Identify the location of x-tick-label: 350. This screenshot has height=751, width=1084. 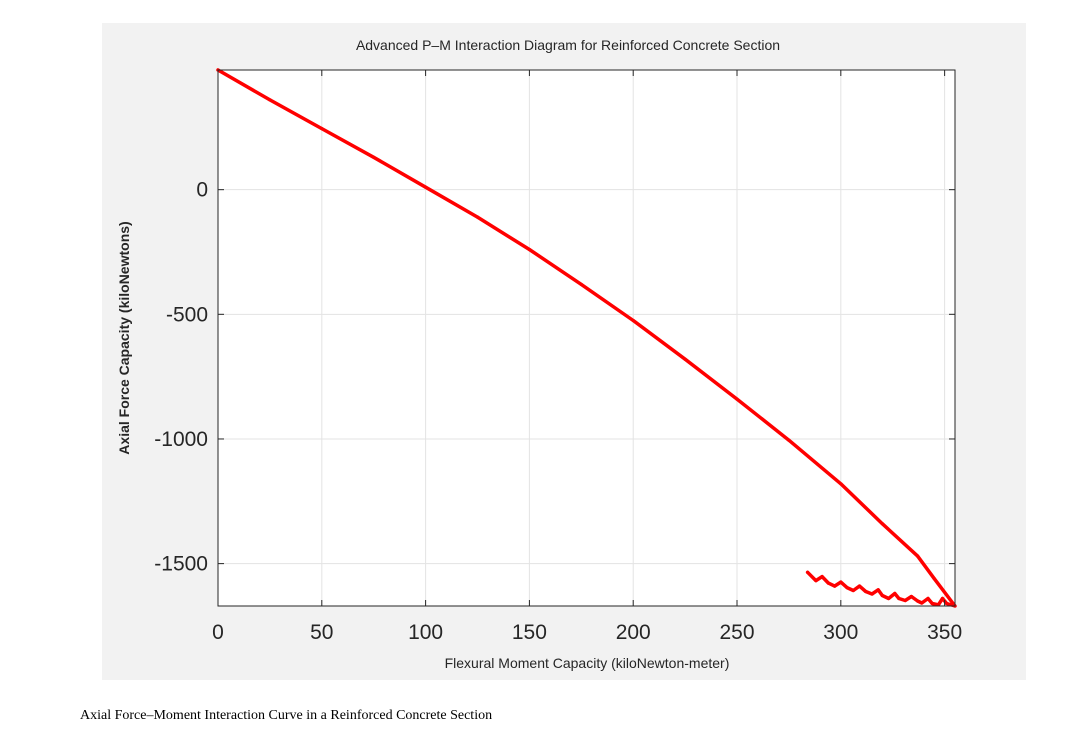
(944, 632).